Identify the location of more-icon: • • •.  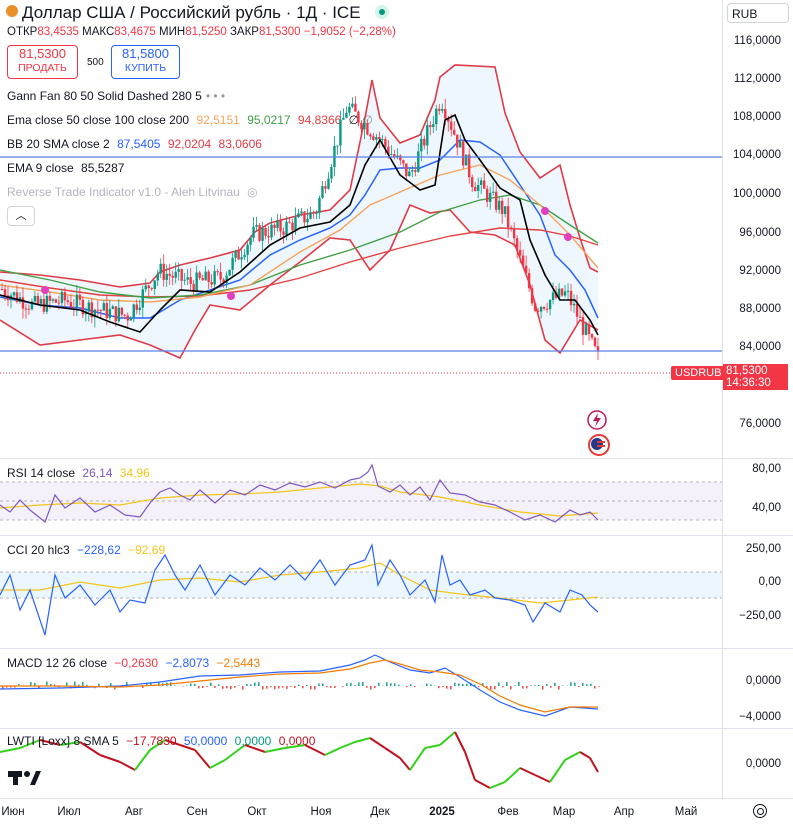
(215, 96).